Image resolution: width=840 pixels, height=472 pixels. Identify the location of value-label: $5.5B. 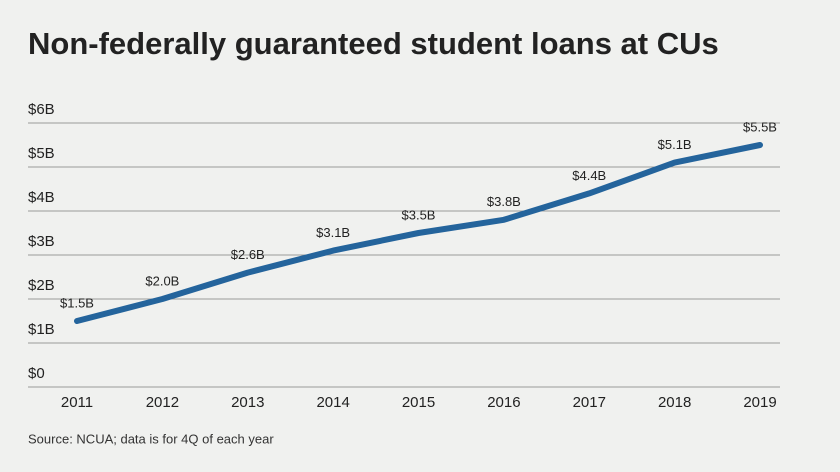
(760, 126).